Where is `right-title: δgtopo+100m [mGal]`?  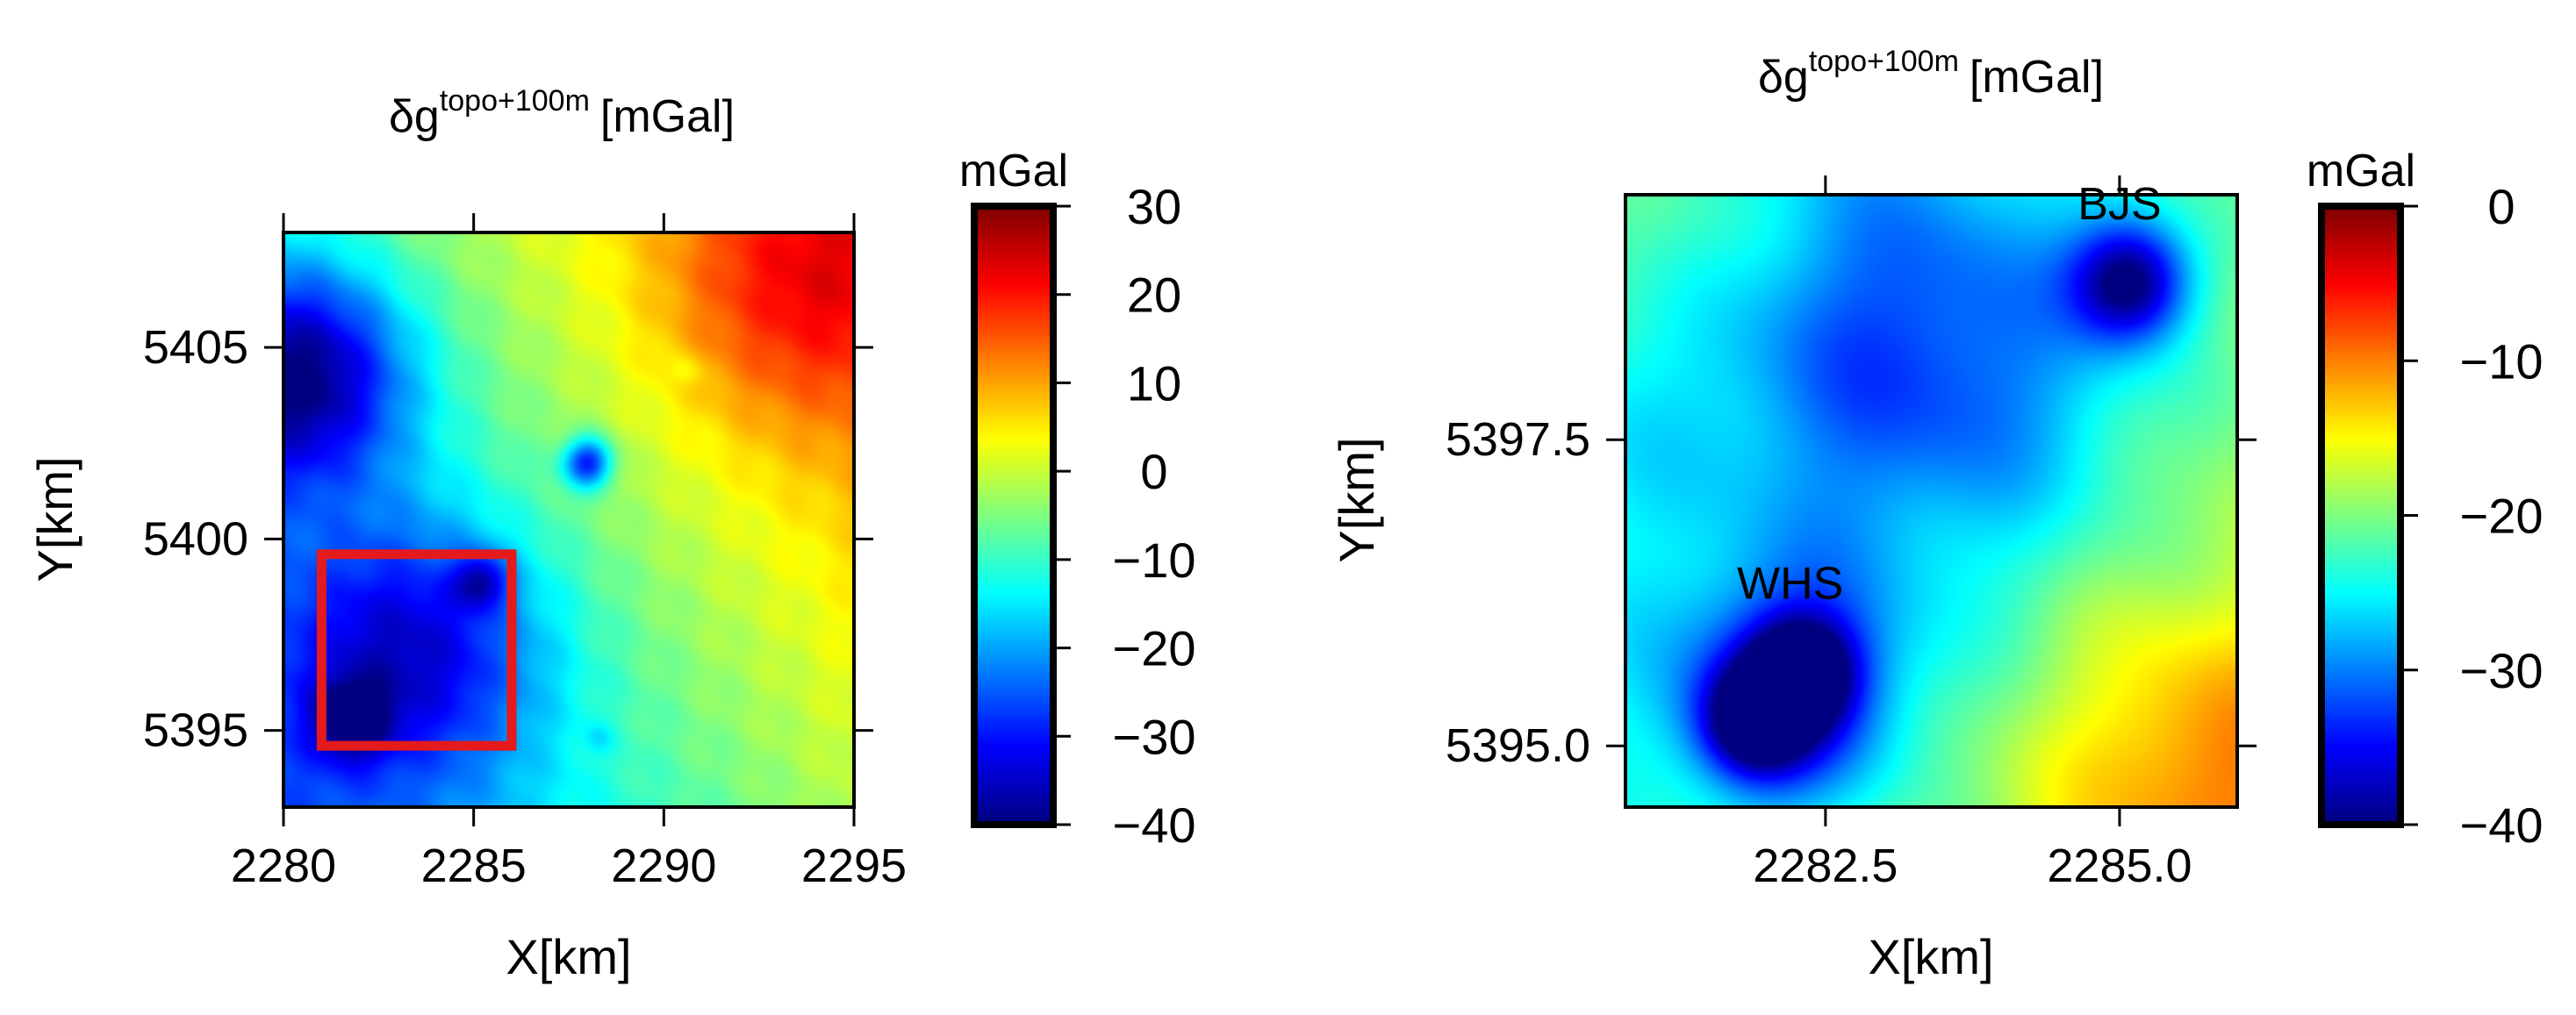 right-title: δgtopo+100m [mGal] is located at coordinates (1931, 74).